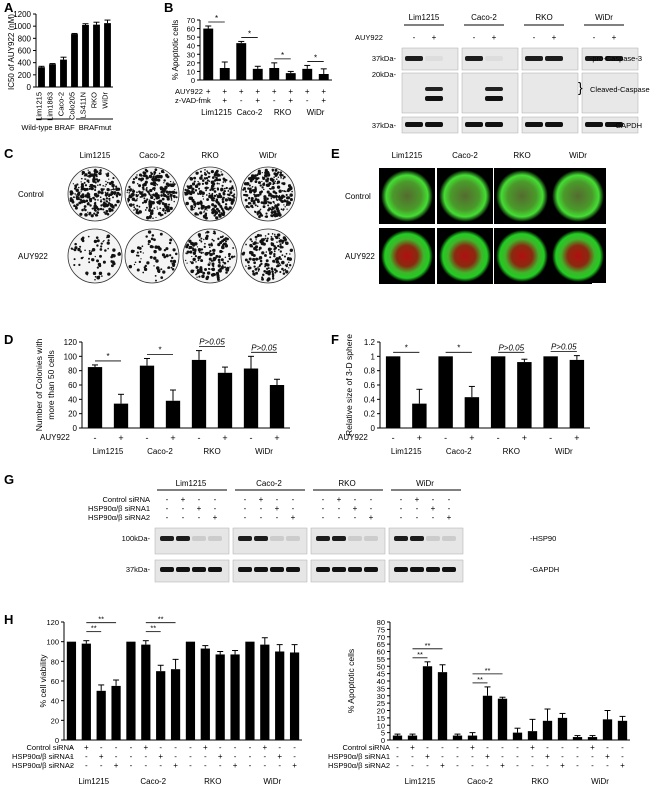 This screenshot has height=799, width=650. I want to click on blot-frame, so click(348, 571).